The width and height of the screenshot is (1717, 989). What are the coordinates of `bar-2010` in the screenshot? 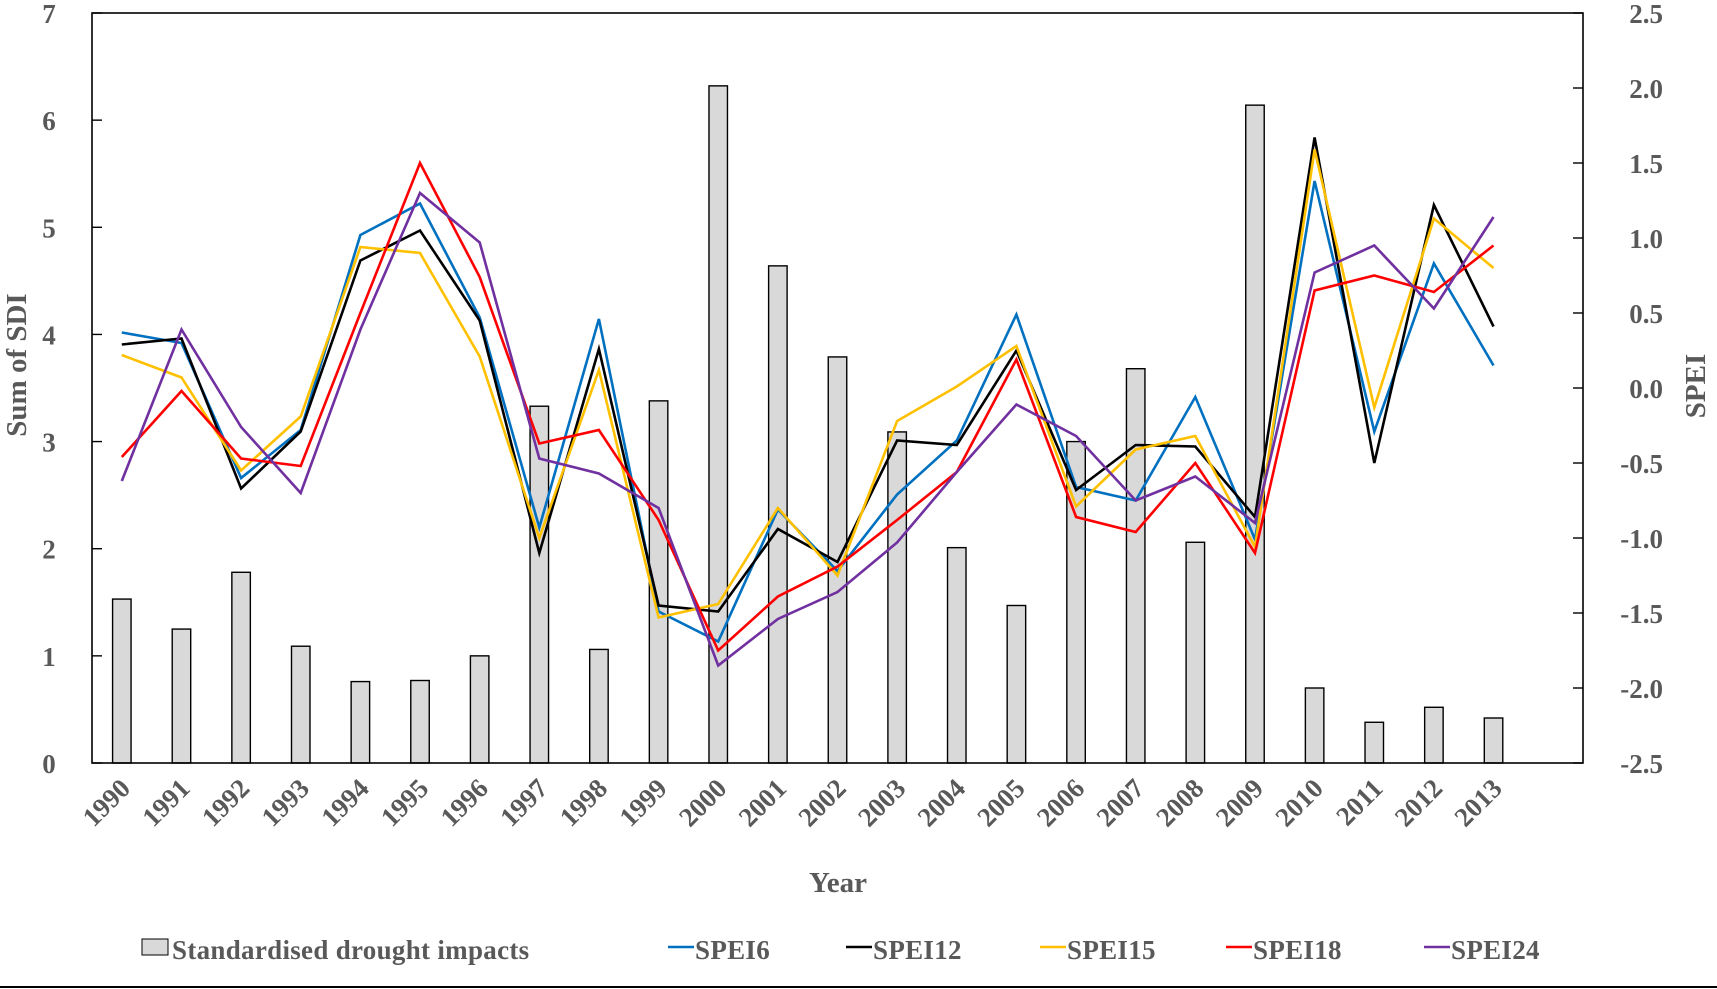 It's located at (1314, 725).